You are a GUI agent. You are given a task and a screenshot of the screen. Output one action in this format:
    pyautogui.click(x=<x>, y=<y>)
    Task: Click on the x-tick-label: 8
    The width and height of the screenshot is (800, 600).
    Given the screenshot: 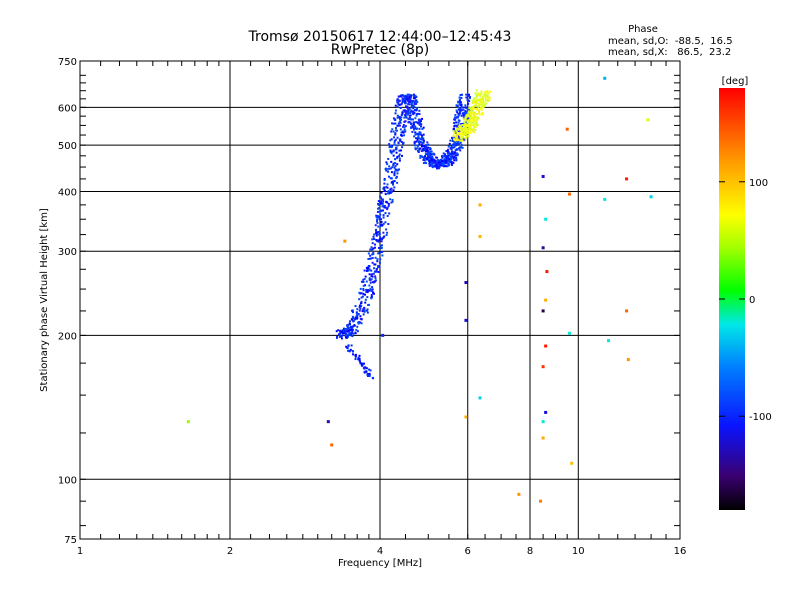 What is the action you would take?
    pyautogui.click(x=530, y=551)
    